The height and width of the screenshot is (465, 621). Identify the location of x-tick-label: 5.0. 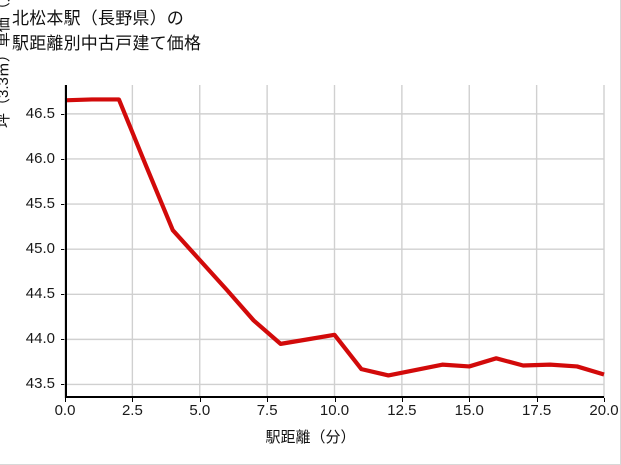
(200, 410).